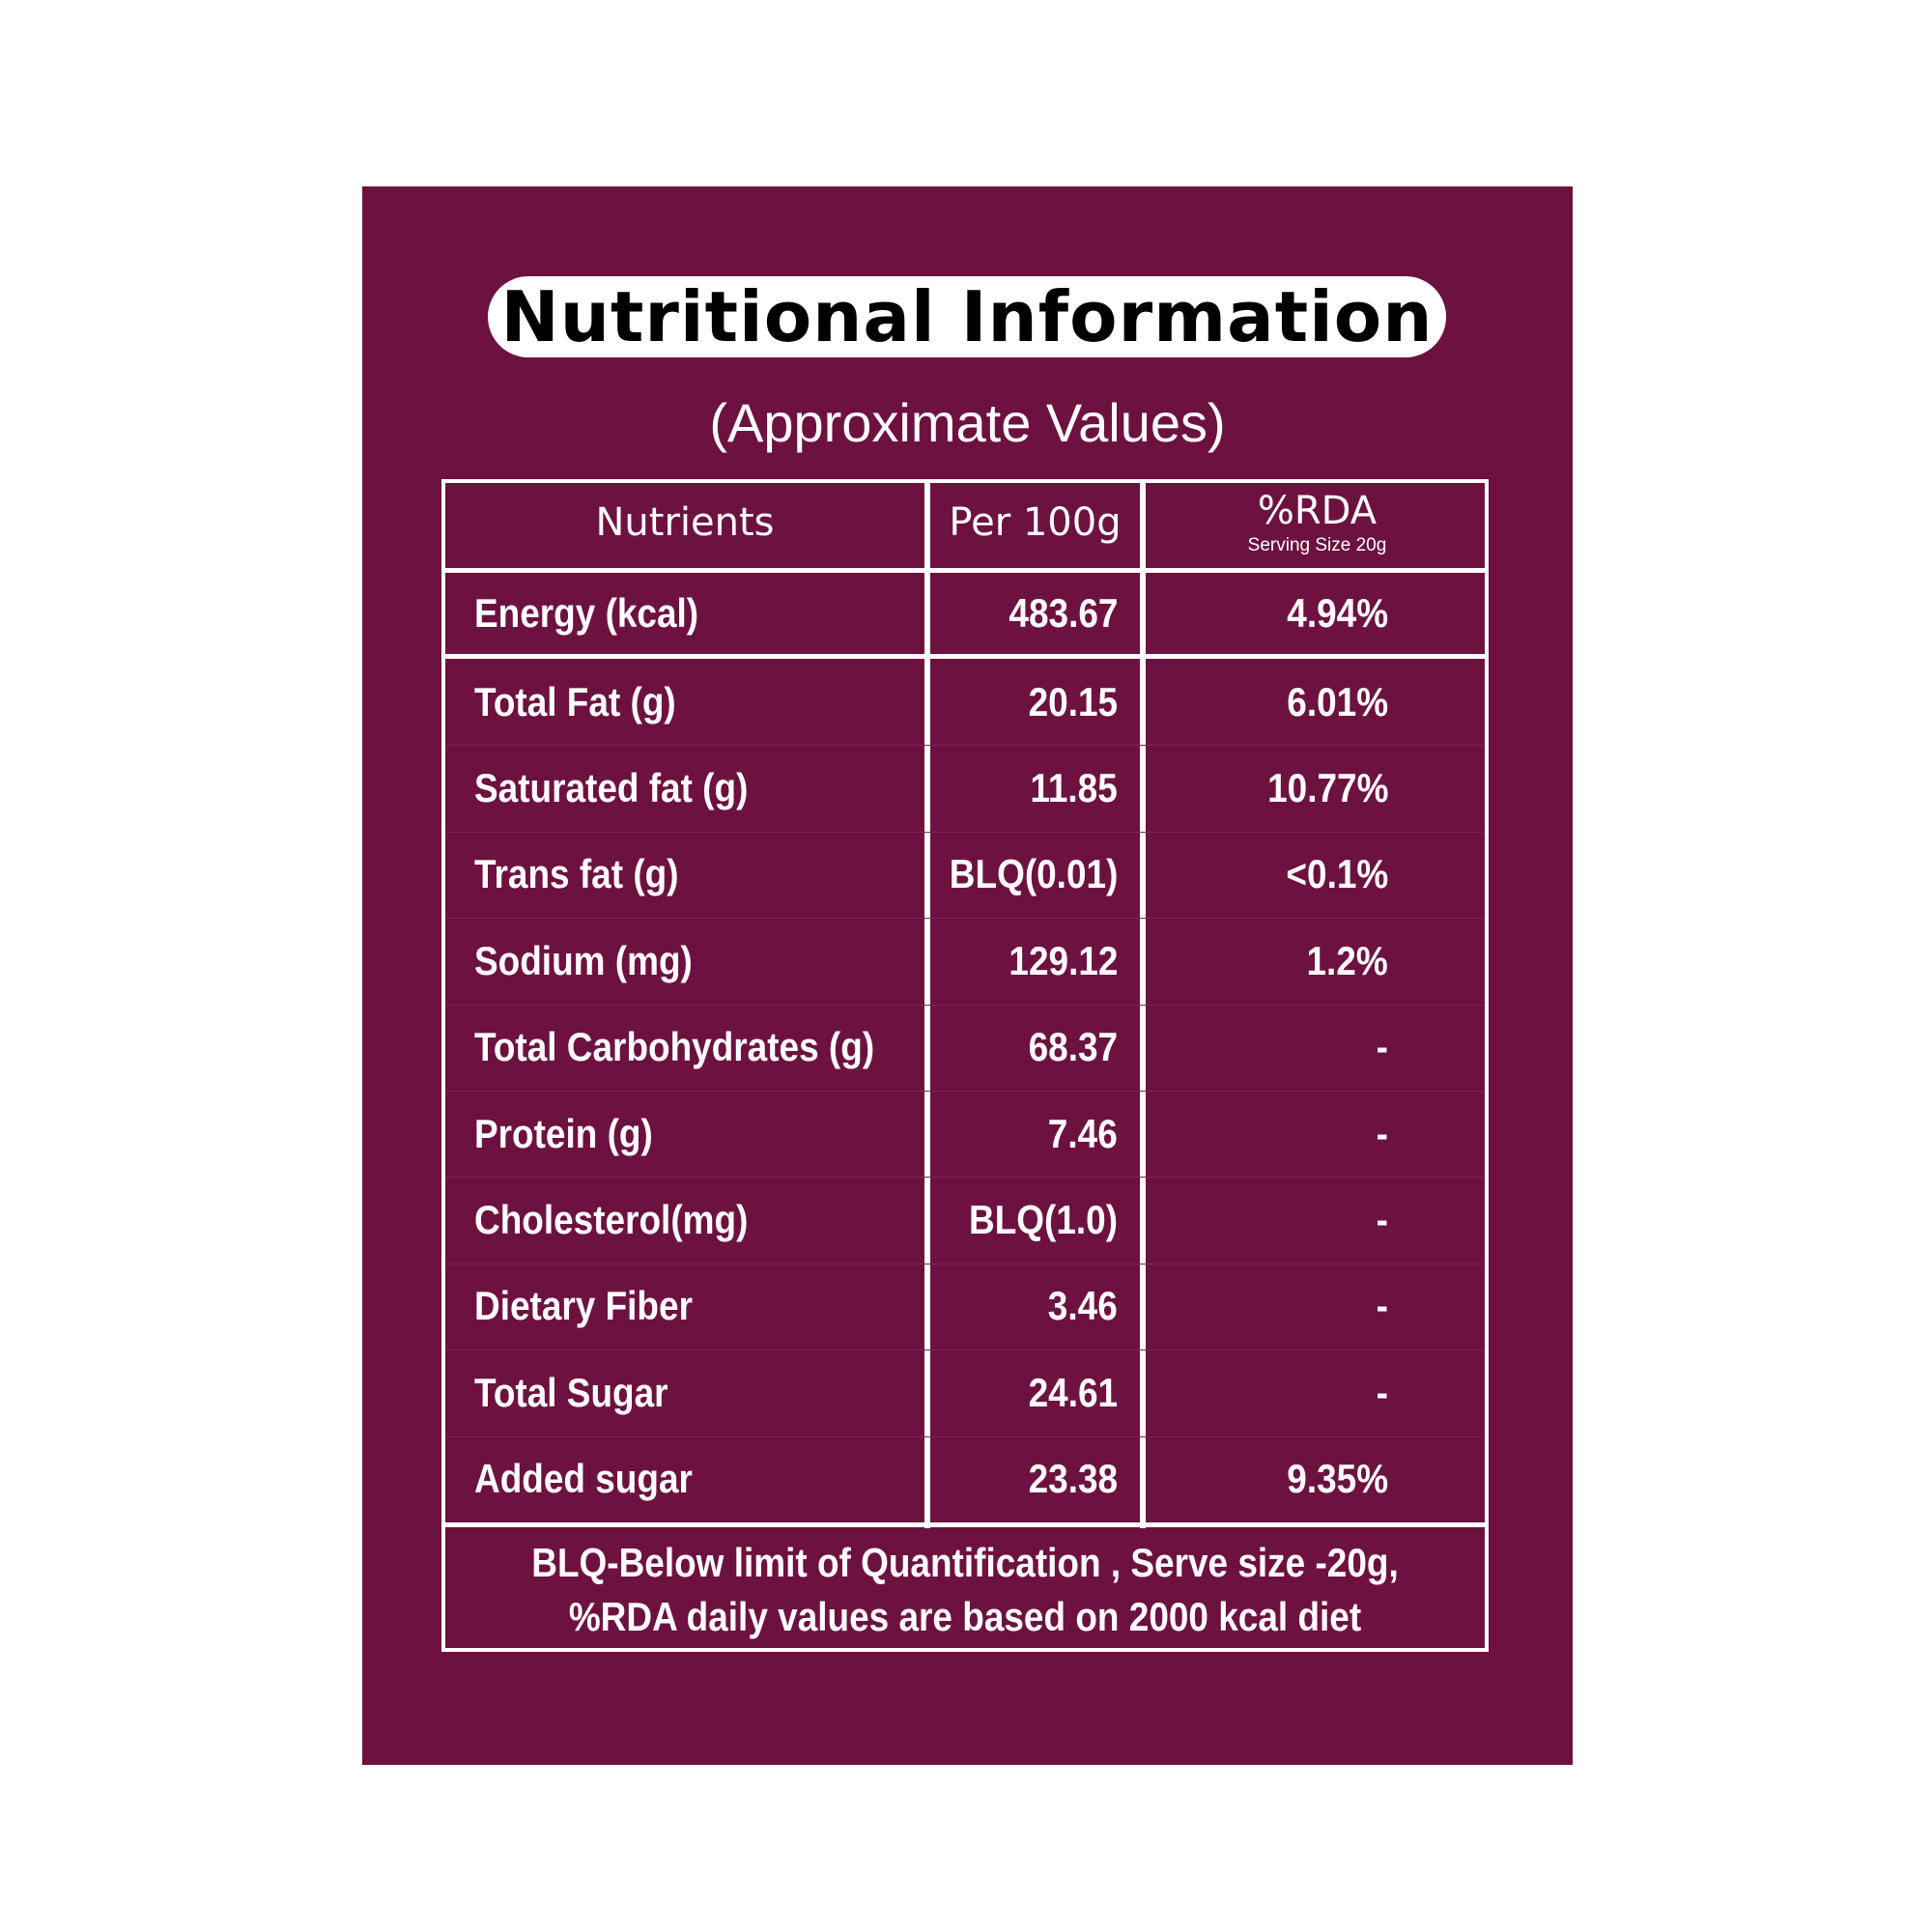  I want to click on nutrient-name: Energy (kcal), so click(586, 613).